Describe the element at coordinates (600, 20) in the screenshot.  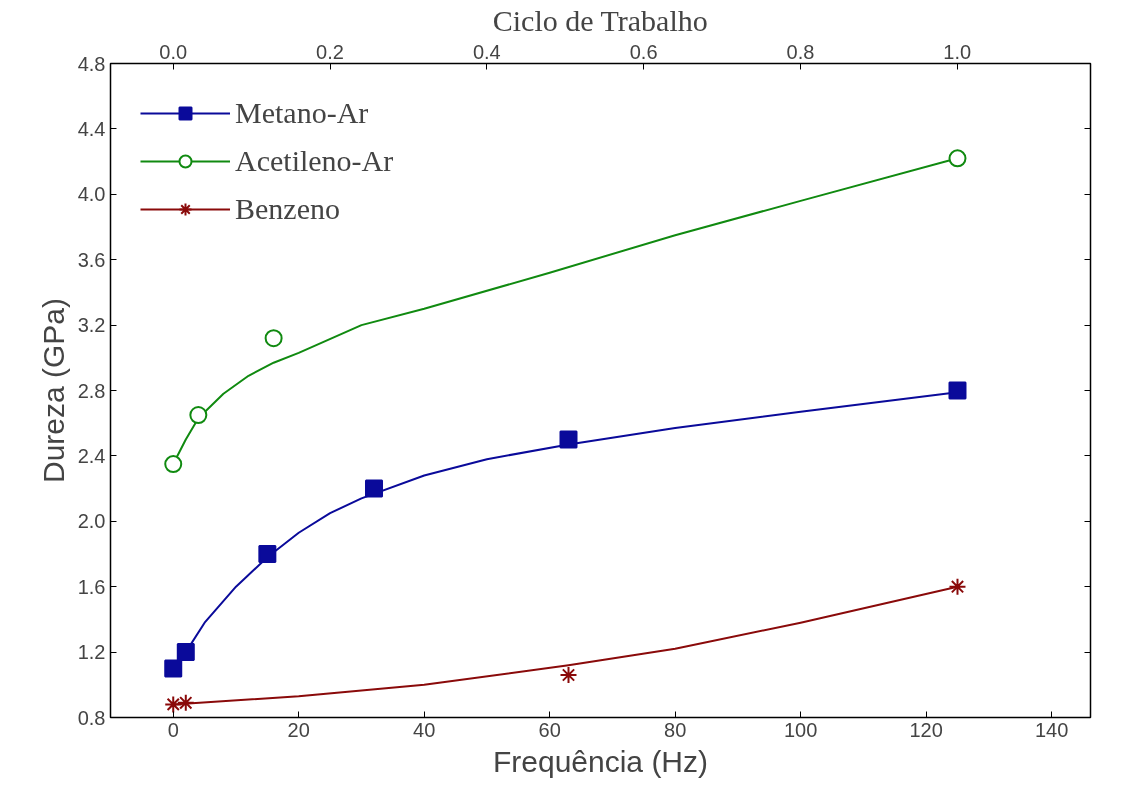
I see `x2-axis-title: Ciclo de Trabalho` at that location.